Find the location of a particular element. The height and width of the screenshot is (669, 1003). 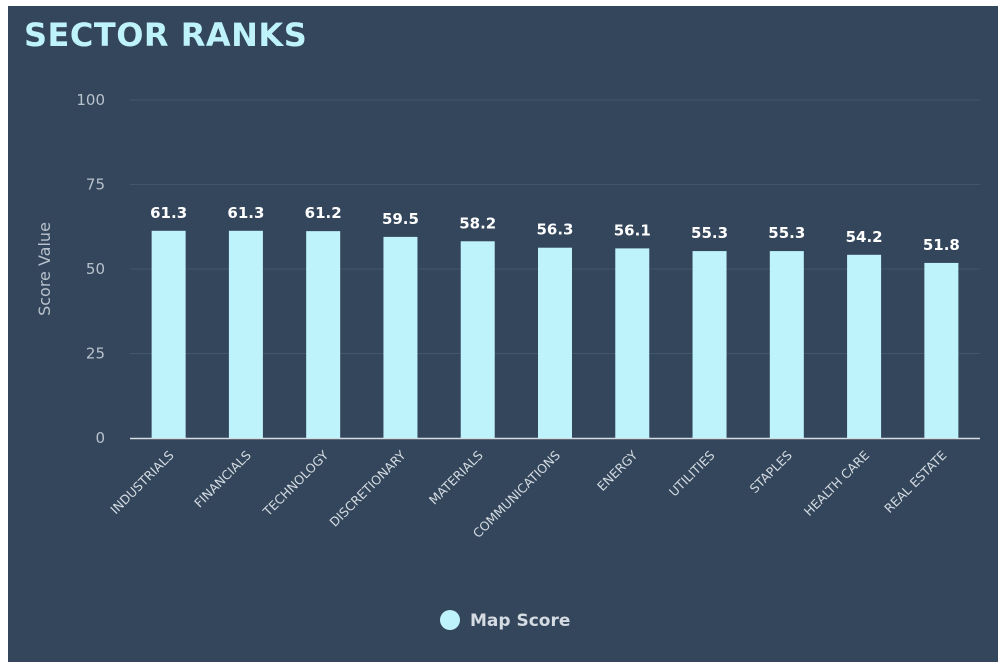

y-tick-label: 100 is located at coordinates (90, 100).